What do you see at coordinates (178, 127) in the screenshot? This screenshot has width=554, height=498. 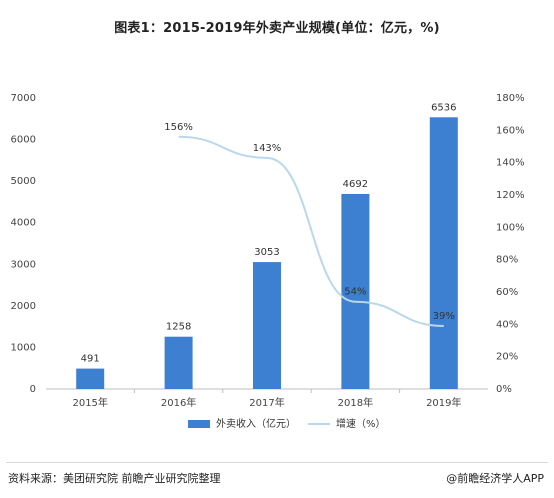 I see `line-value-label: 156%` at bounding box center [178, 127].